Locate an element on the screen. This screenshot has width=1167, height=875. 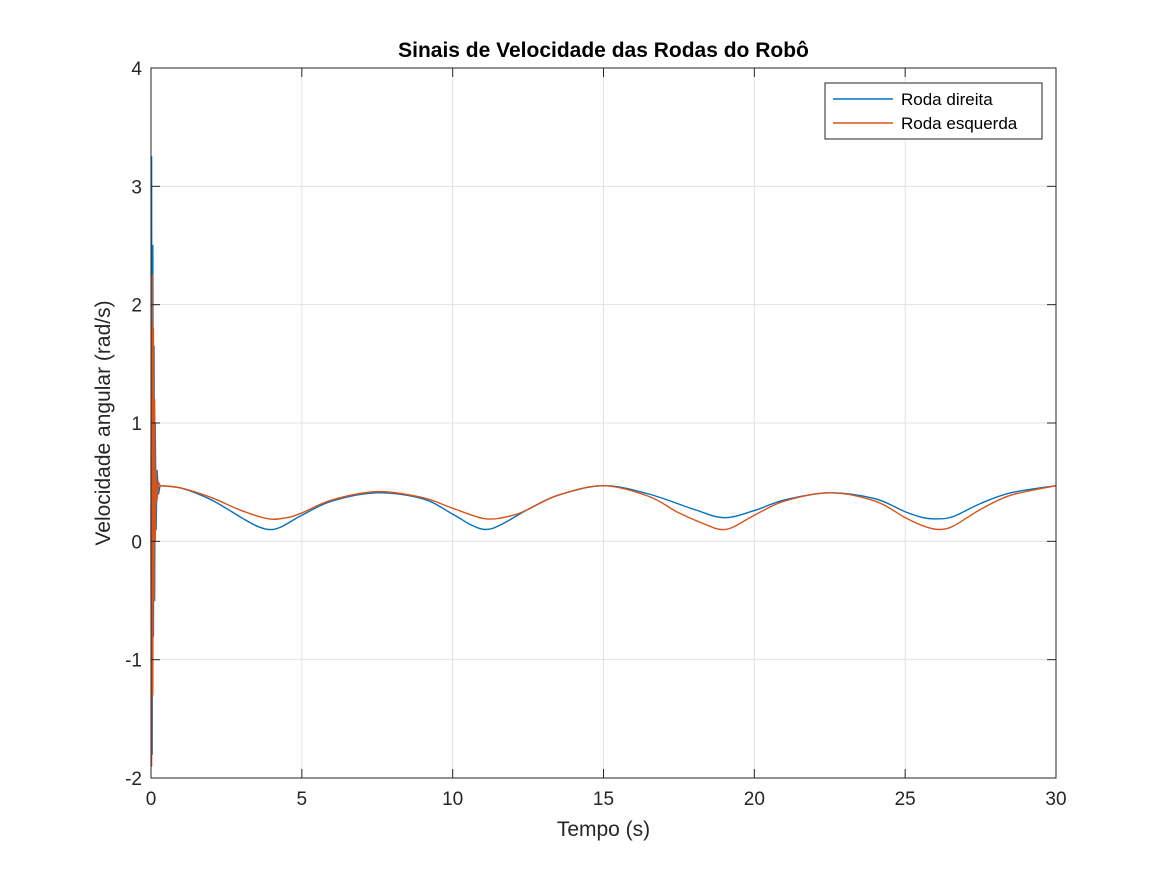
x-tick-label: 0 is located at coordinates (151, 799).